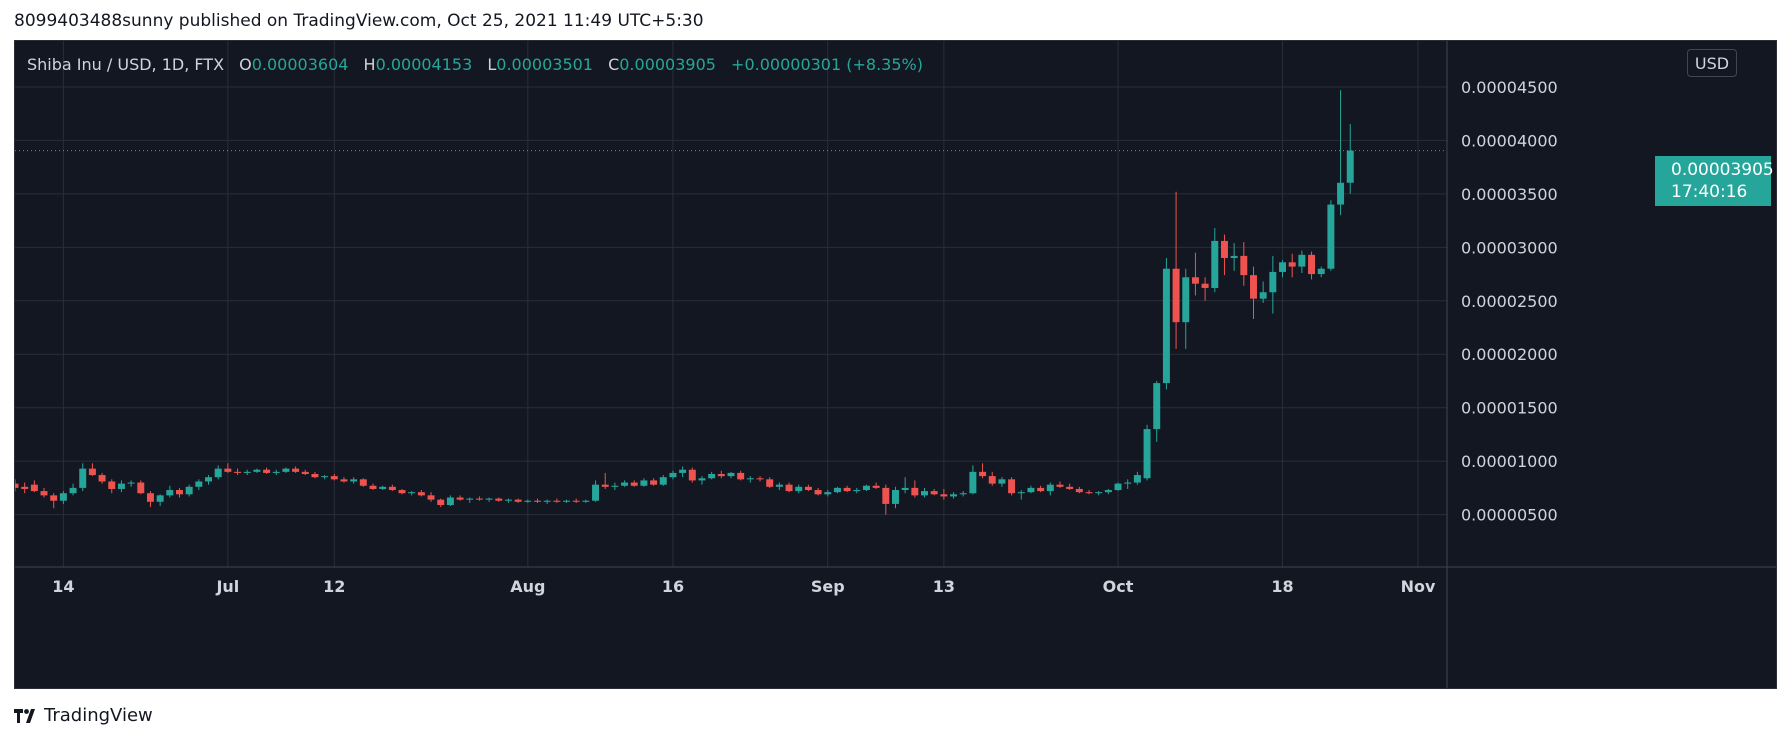  I want to click on x-tick-label: Sep, so click(828, 586).